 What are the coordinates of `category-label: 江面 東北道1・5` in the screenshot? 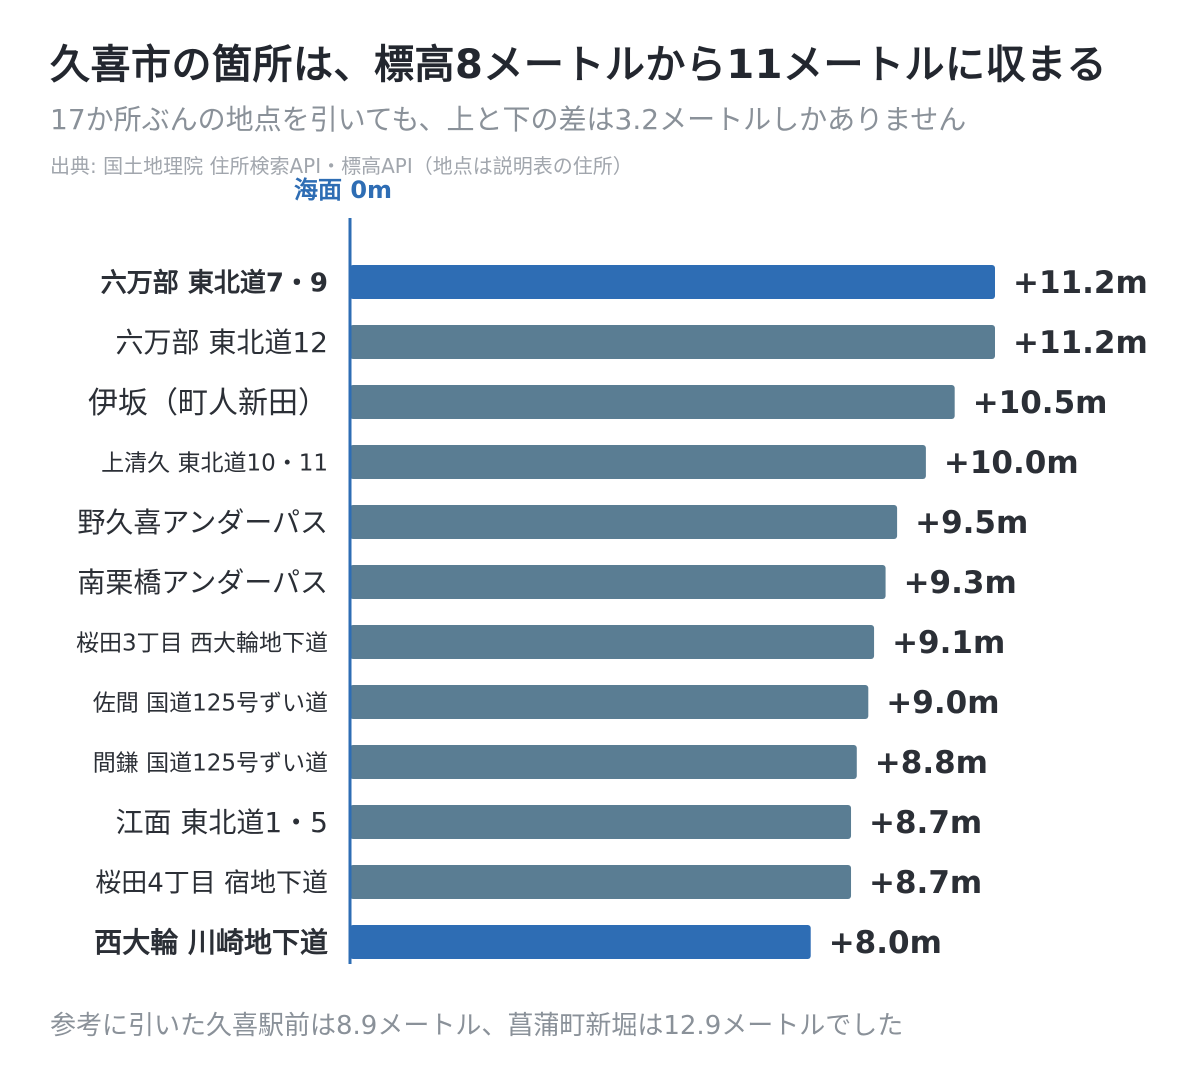 It's located at (221, 822).